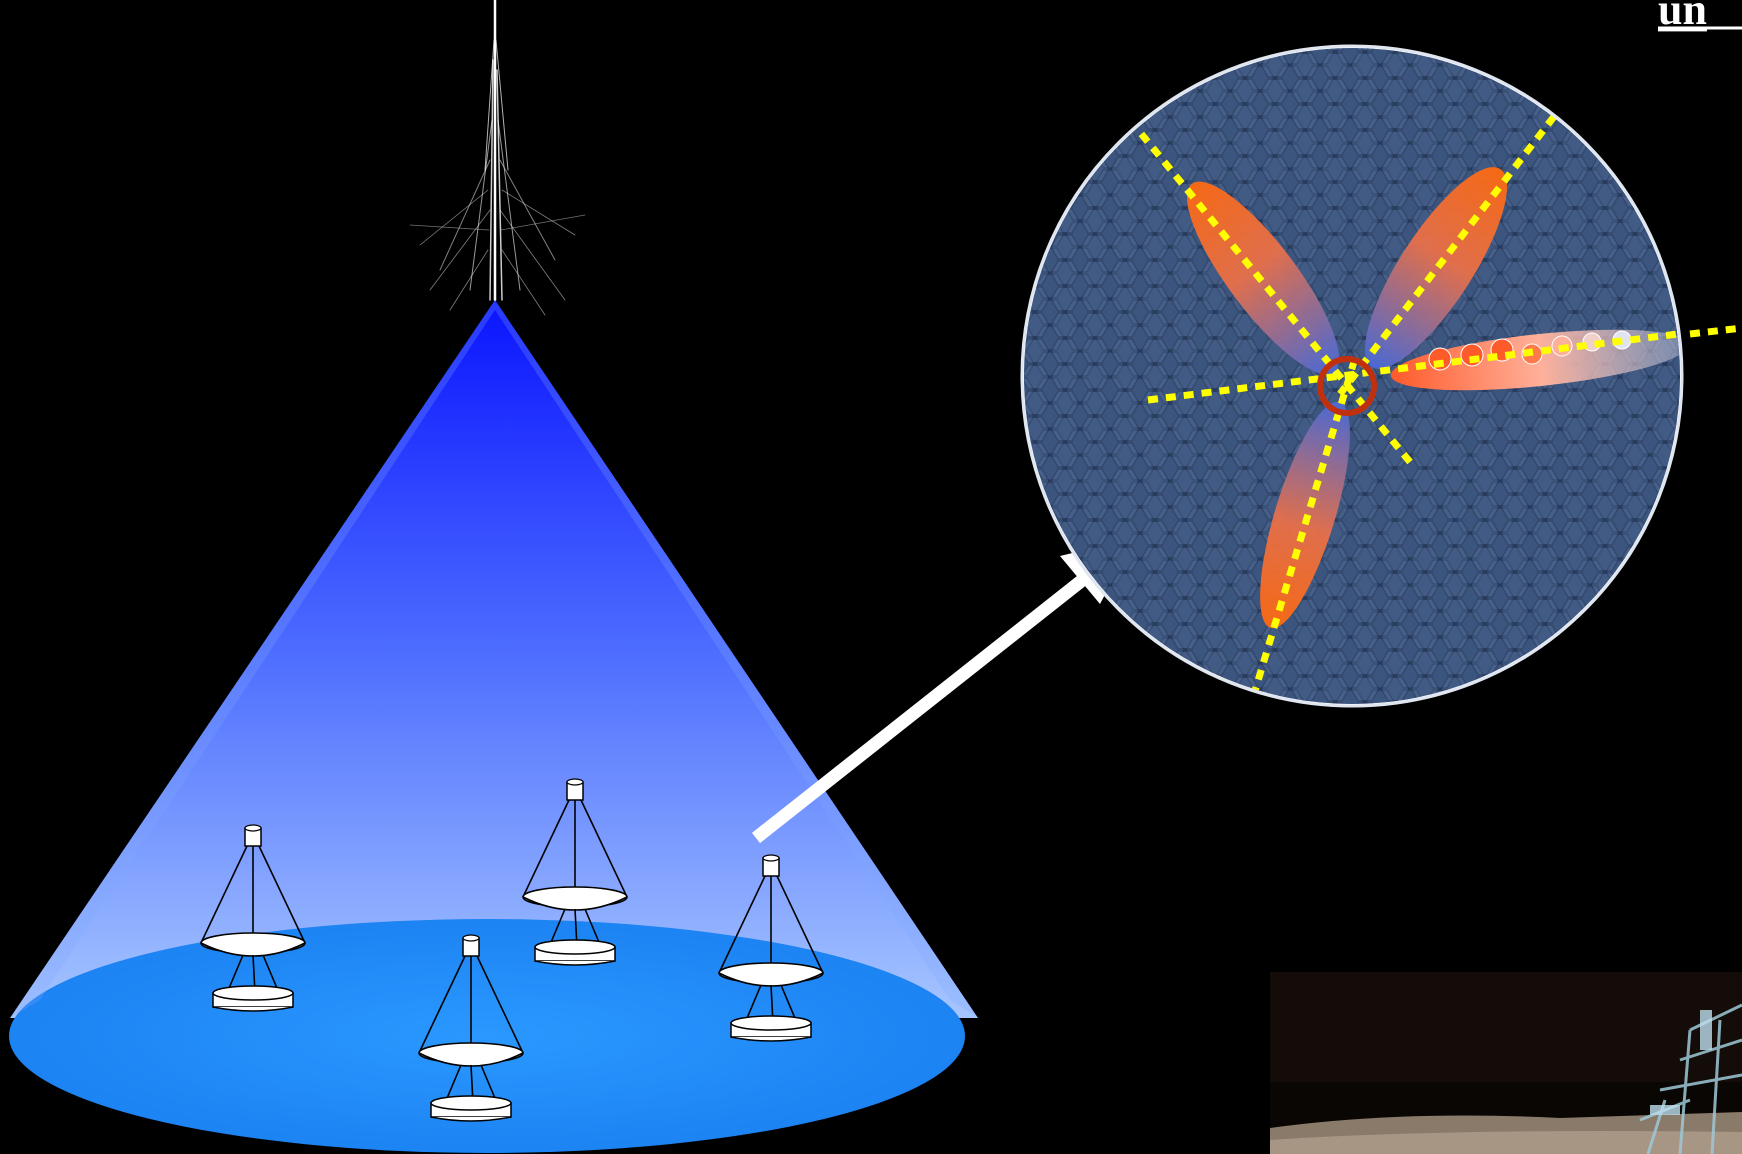 This screenshot has width=1742, height=1154. What do you see at coordinates (497, 158) in the screenshot?
I see `air-shower` at bounding box center [497, 158].